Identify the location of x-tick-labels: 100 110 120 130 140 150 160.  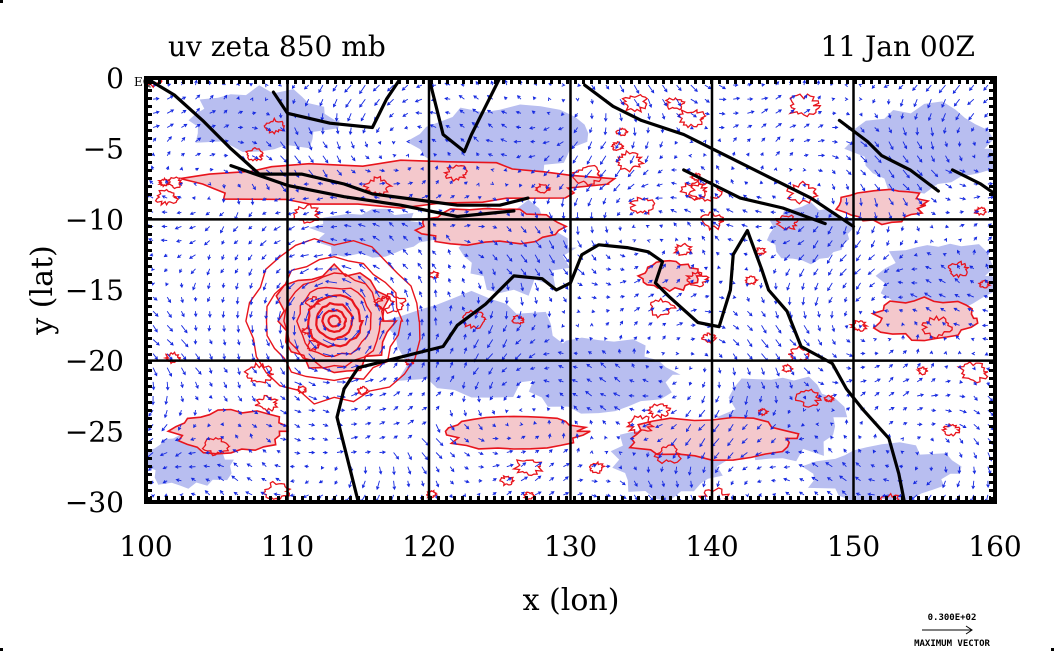
(570, 546).